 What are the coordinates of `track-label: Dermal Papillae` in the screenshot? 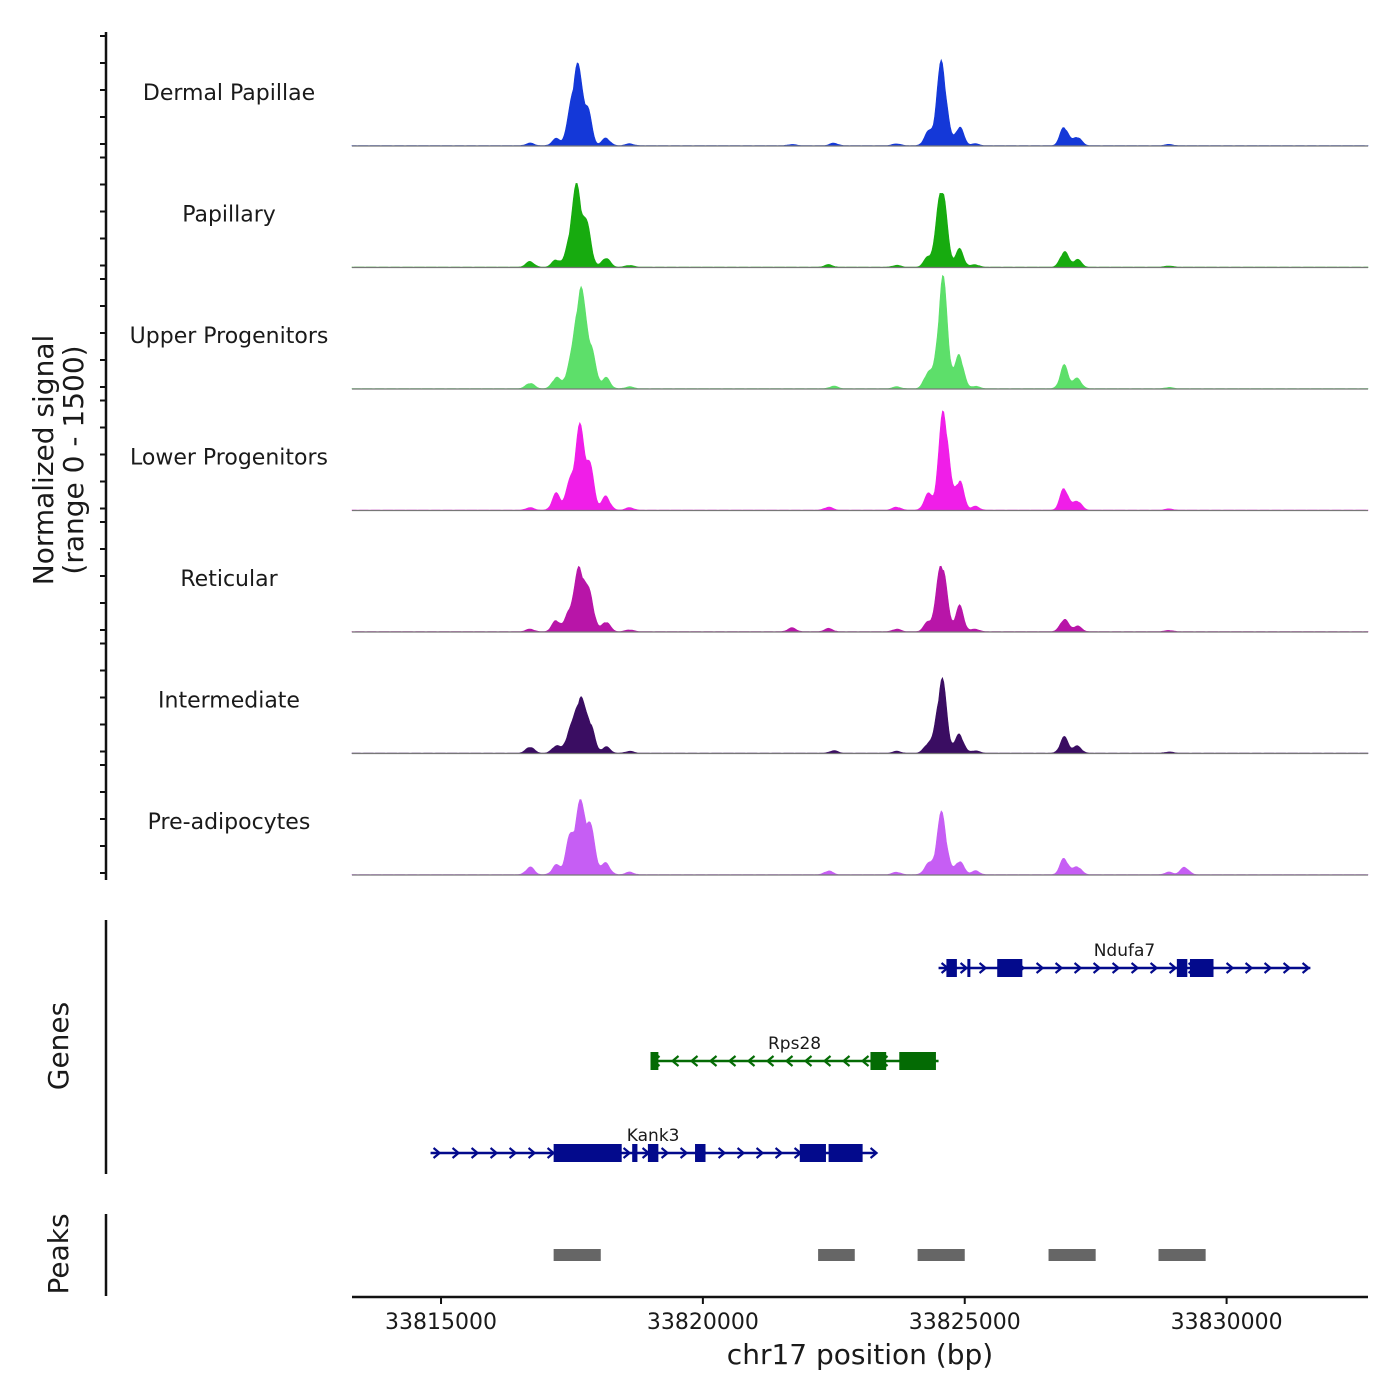 It's located at (229, 93).